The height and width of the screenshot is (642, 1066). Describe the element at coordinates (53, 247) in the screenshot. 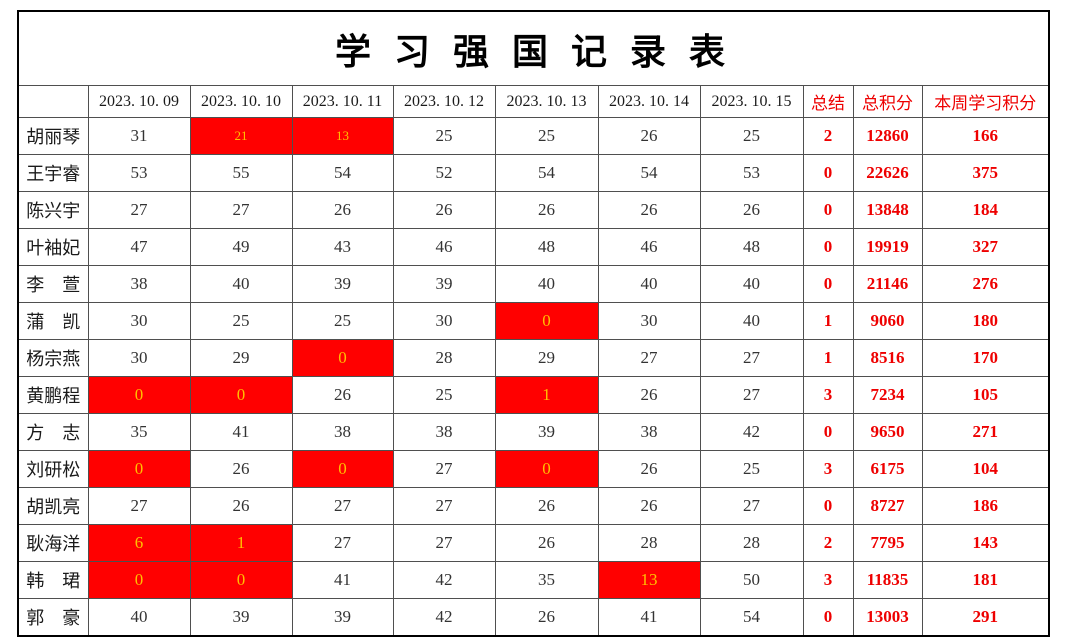

I see `row-name-cell: 叶袖妃` at that location.